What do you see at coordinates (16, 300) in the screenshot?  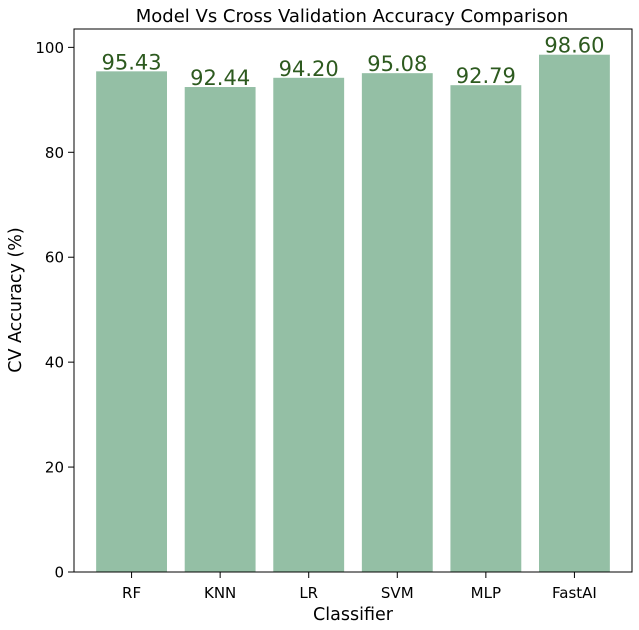 I see `y-axis-title: CV Accuracy (%)` at bounding box center [16, 300].